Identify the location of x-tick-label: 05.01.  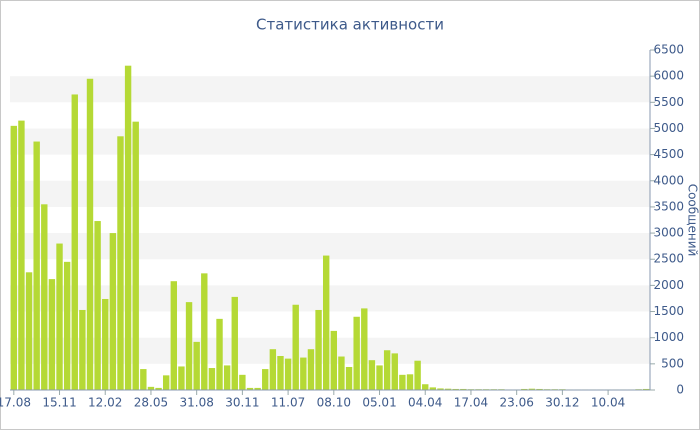
(379, 403).